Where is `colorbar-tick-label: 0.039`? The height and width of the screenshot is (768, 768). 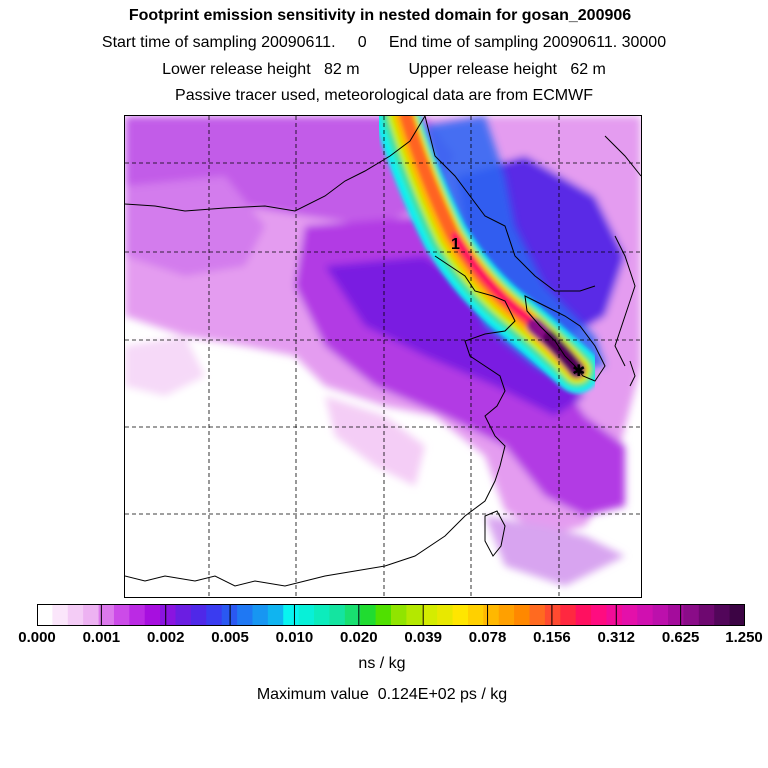 colorbar-tick-label: 0.039 is located at coordinates (423, 637).